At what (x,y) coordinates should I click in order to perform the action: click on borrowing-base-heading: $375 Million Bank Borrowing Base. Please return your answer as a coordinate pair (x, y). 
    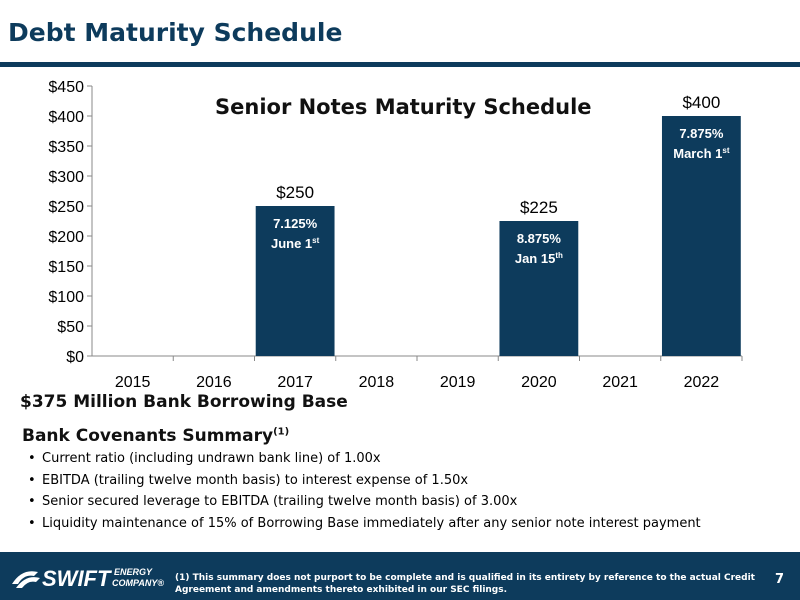
    Looking at the image, I should click on (184, 402).